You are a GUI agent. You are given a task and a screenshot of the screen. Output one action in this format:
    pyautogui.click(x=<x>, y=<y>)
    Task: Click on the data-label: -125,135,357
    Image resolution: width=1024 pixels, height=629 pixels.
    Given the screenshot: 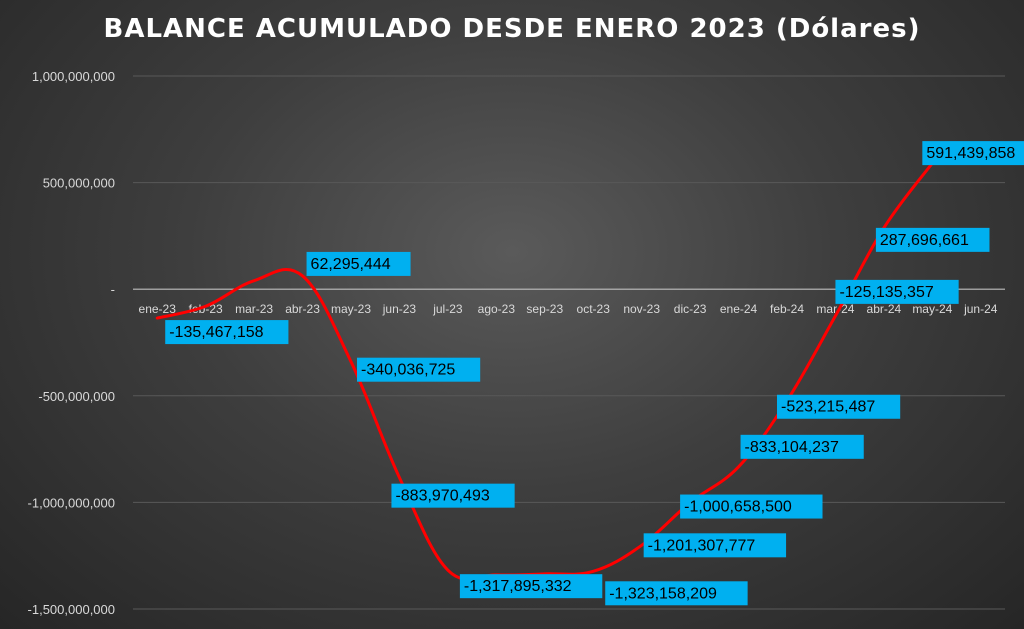 What is the action you would take?
    pyautogui.click(x=897, y=291)
    